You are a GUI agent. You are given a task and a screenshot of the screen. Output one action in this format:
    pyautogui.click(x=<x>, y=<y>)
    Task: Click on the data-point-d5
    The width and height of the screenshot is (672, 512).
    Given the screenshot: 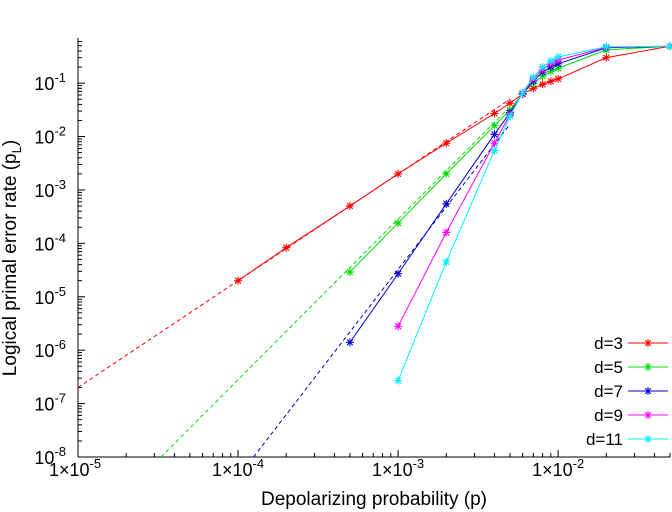 What is the action you would take?
    pyautogui.click(x=446, y=173)
    